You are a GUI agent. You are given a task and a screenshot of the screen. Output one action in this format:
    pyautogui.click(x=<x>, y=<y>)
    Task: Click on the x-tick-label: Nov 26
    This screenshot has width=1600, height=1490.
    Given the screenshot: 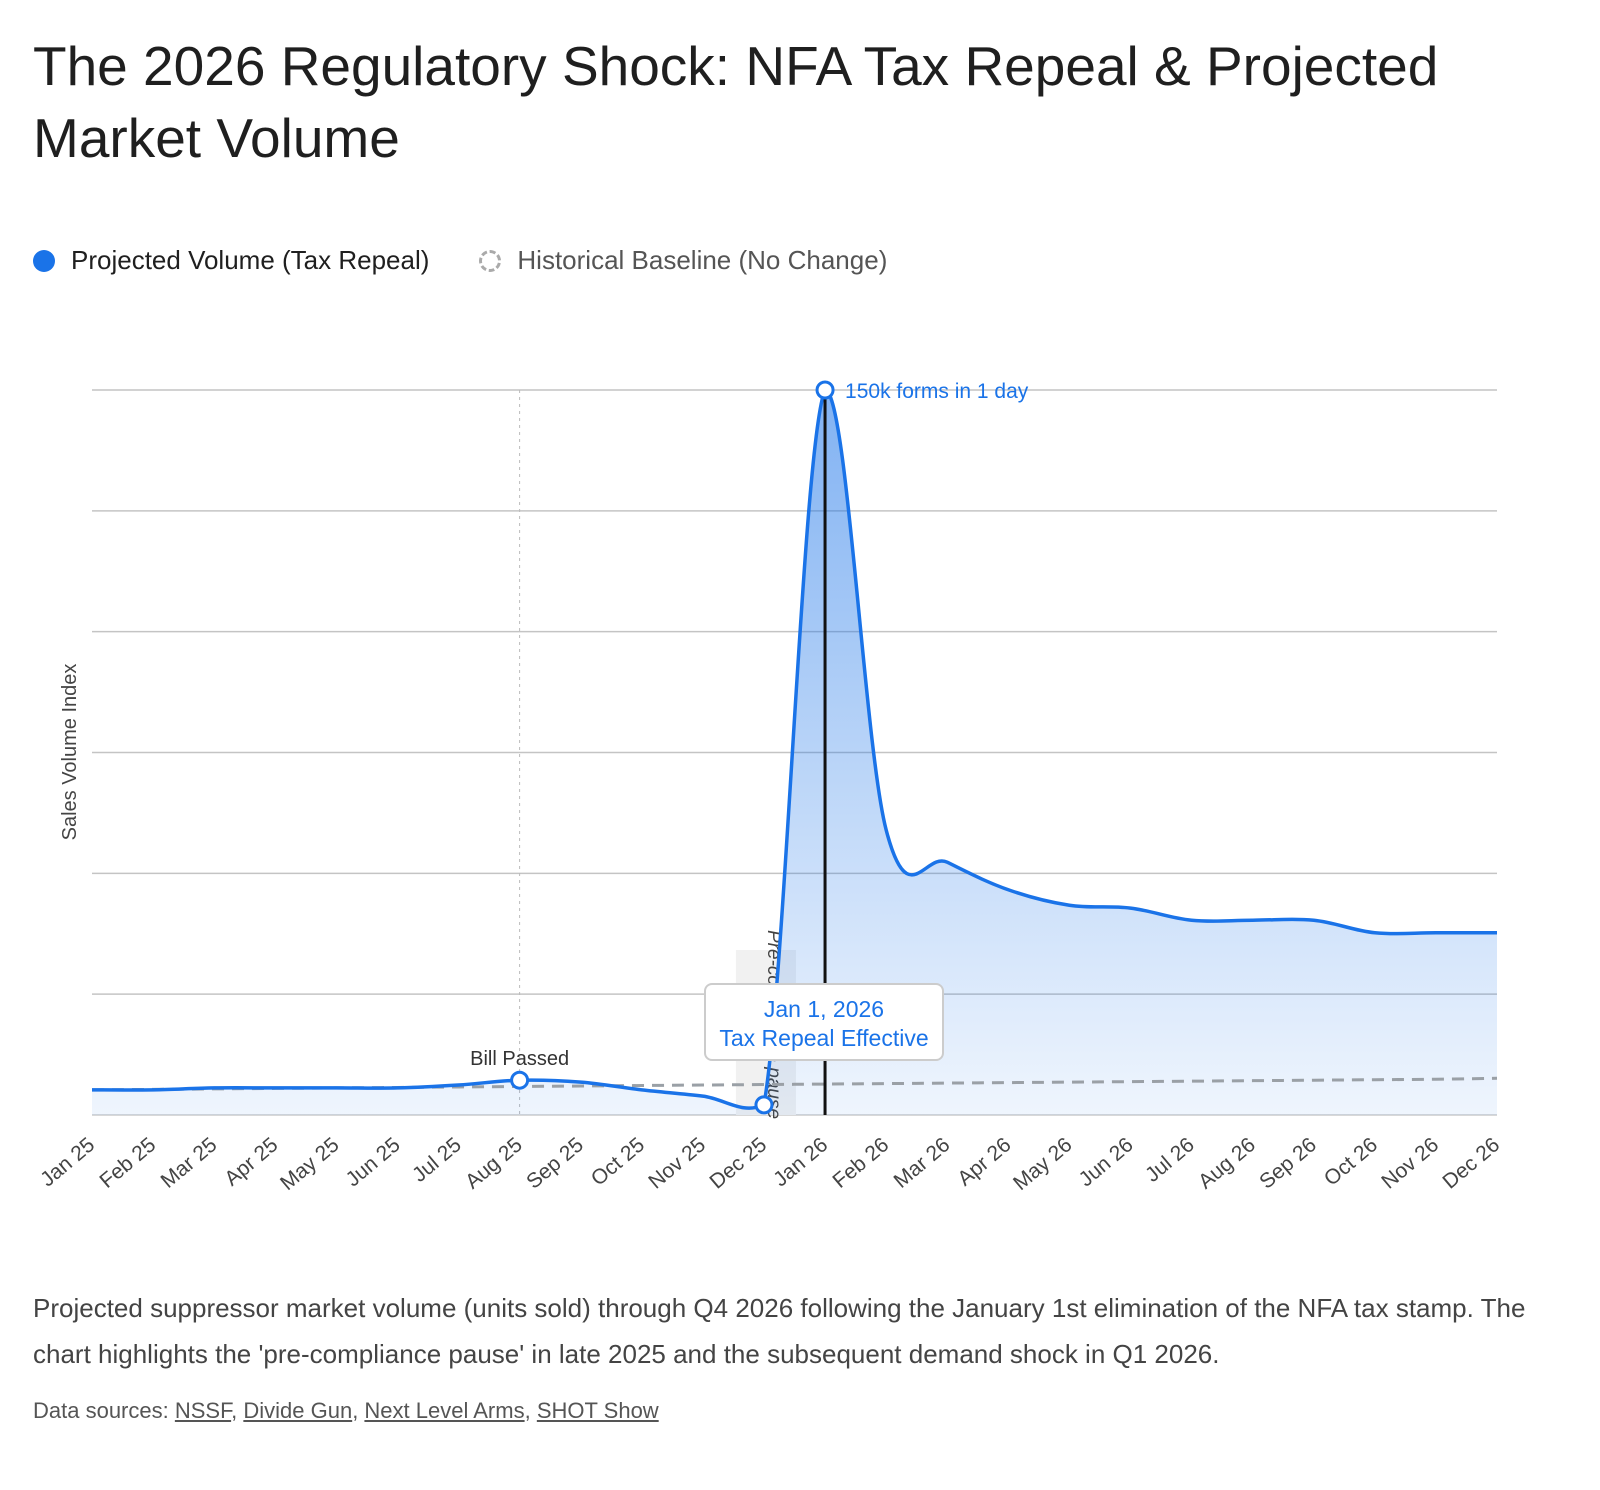 What is the action you would take?
    pyautogui.click(x=1410, y=1163)
    